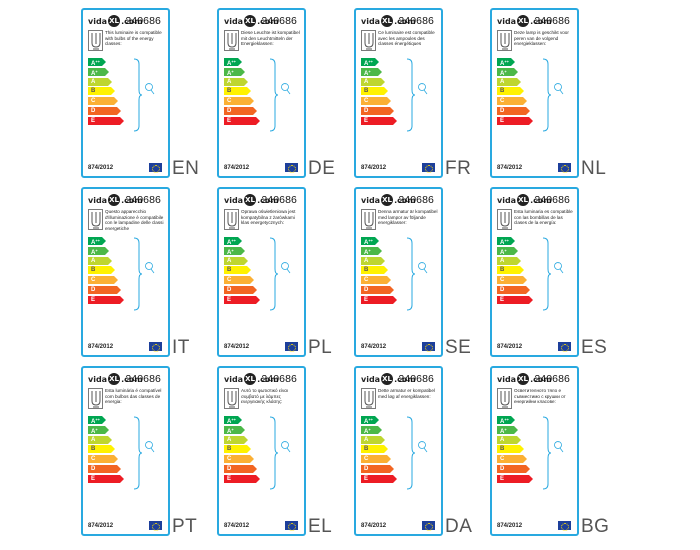 Image resolution: width=700 pixels, height=550 pixels. I want to click on energy-class-bar: A, so click(100, 439).